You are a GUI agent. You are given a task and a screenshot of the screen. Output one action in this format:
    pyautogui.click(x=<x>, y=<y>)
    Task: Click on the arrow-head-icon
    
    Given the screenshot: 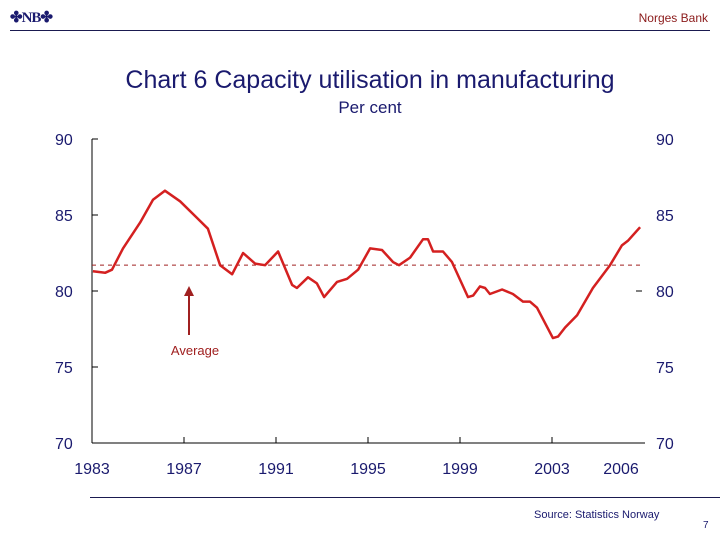 What is the action you would take?
    pyautogui.click(x=189, y=291)
    